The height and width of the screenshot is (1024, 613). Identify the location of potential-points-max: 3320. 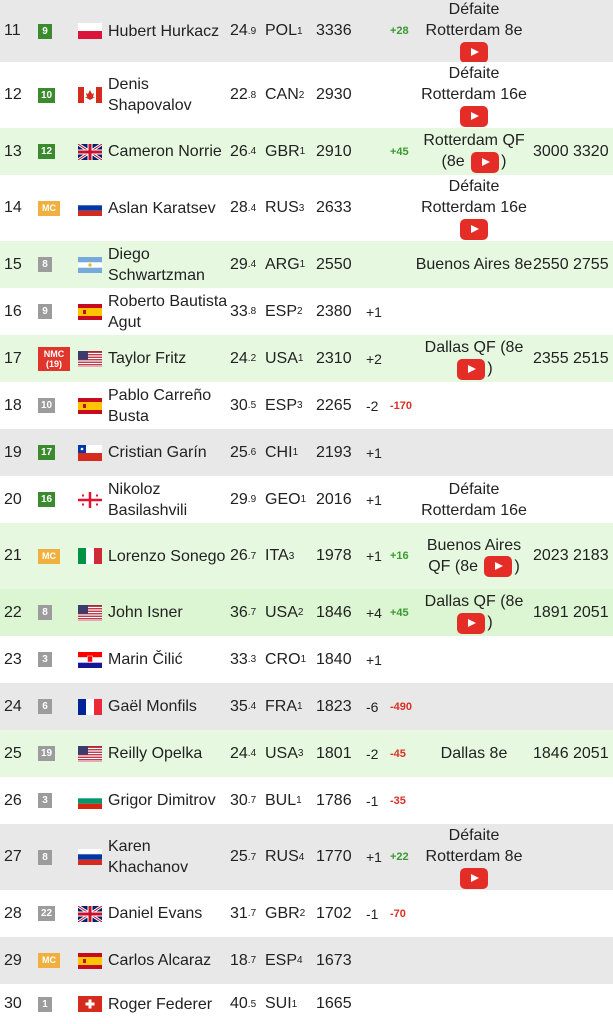
(591, 151).